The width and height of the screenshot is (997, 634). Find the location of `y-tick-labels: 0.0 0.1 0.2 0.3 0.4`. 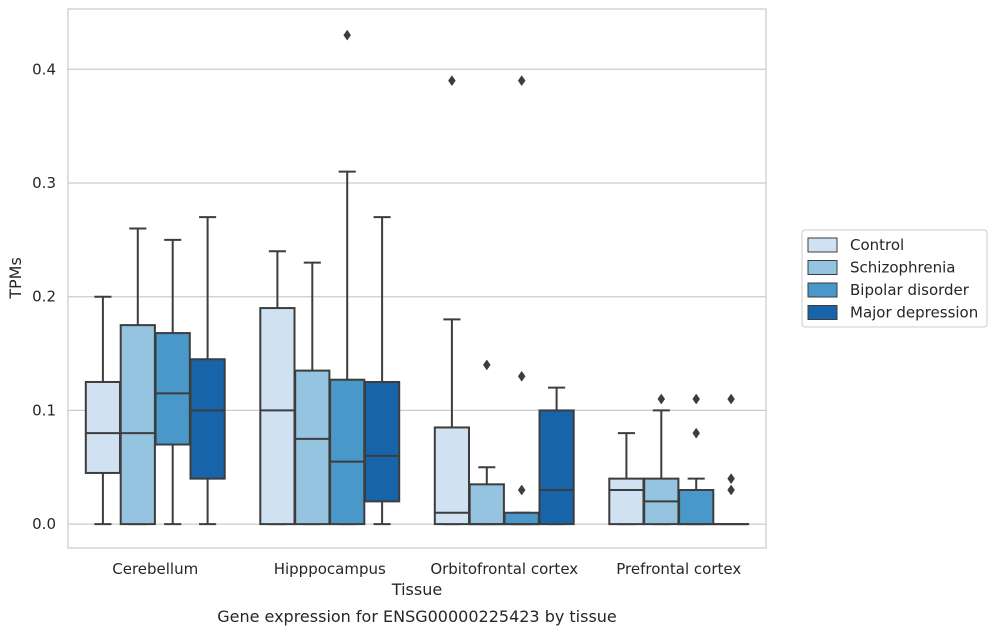

y-tick-labels: 0.0 0.1 0.2 0.3 0.4 is located at coordinates (44, 296).